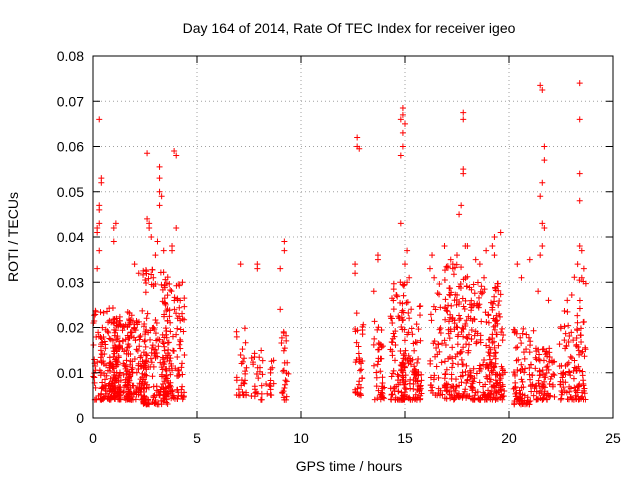  Describe the element at coordinates (13, 237) in the screenshot. I see `y-axis-label: ROTI / TECUs` at that location.